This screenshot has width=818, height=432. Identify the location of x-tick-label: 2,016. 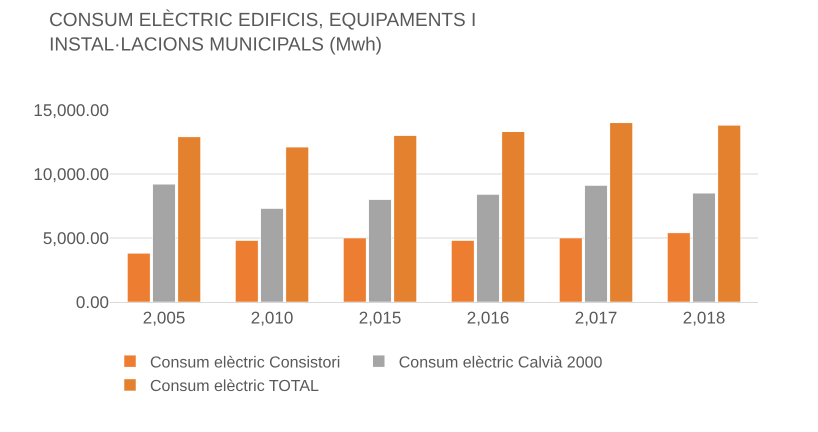
(488, 318).